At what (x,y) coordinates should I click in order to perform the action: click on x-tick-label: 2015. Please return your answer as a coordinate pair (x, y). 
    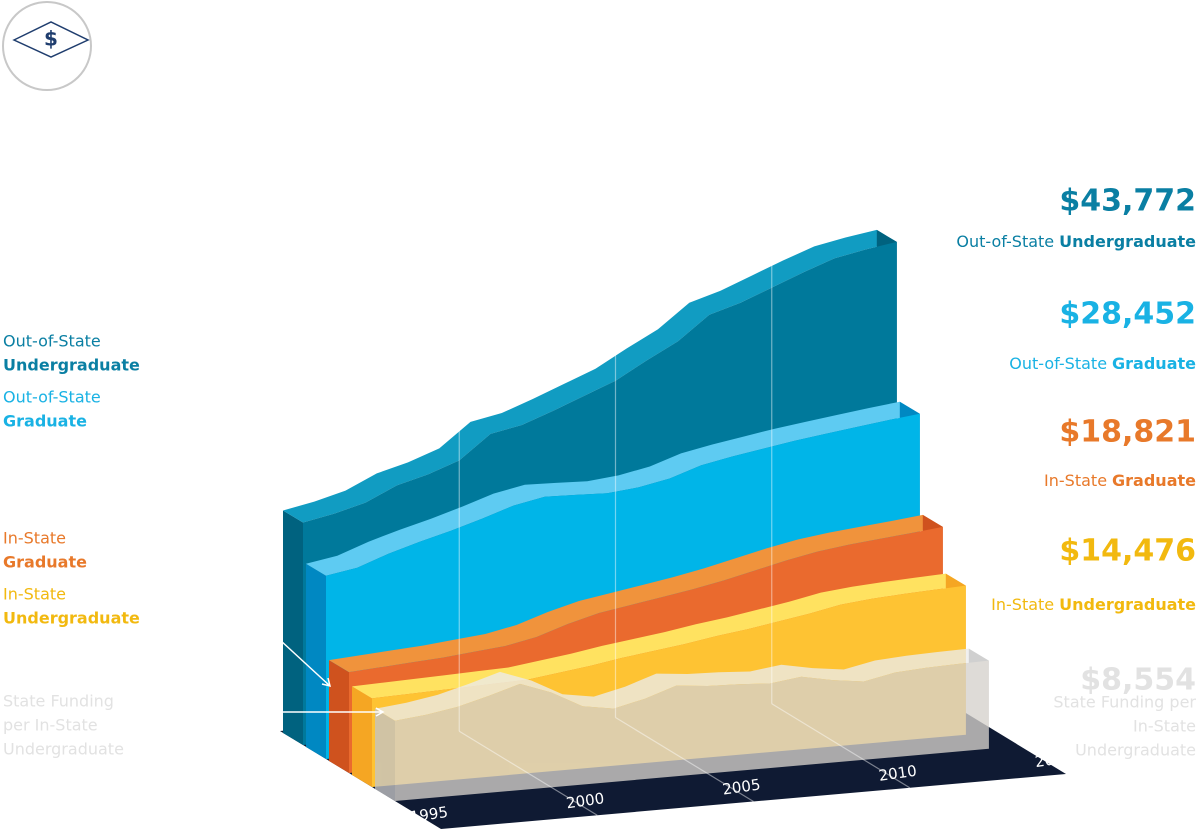
    Looking at the image, I should click on (1054, 759).